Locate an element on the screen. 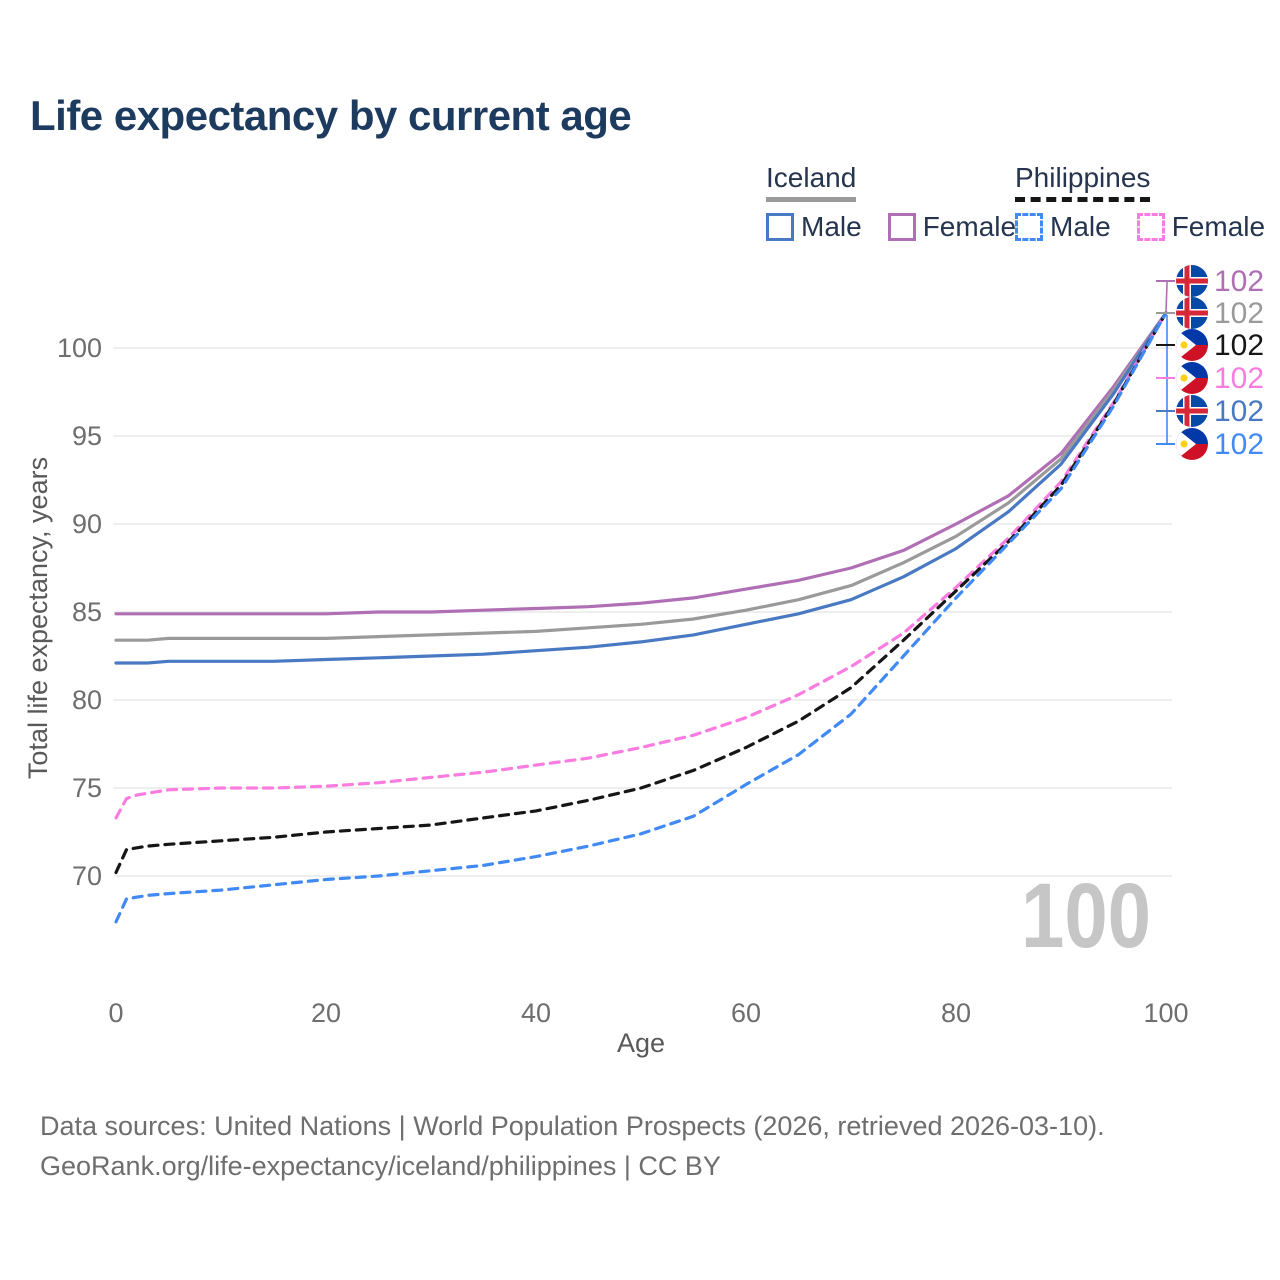 The image size is (1280, 1280). legend-item-philippines-female: Female is located at coordinates (1201, 227).